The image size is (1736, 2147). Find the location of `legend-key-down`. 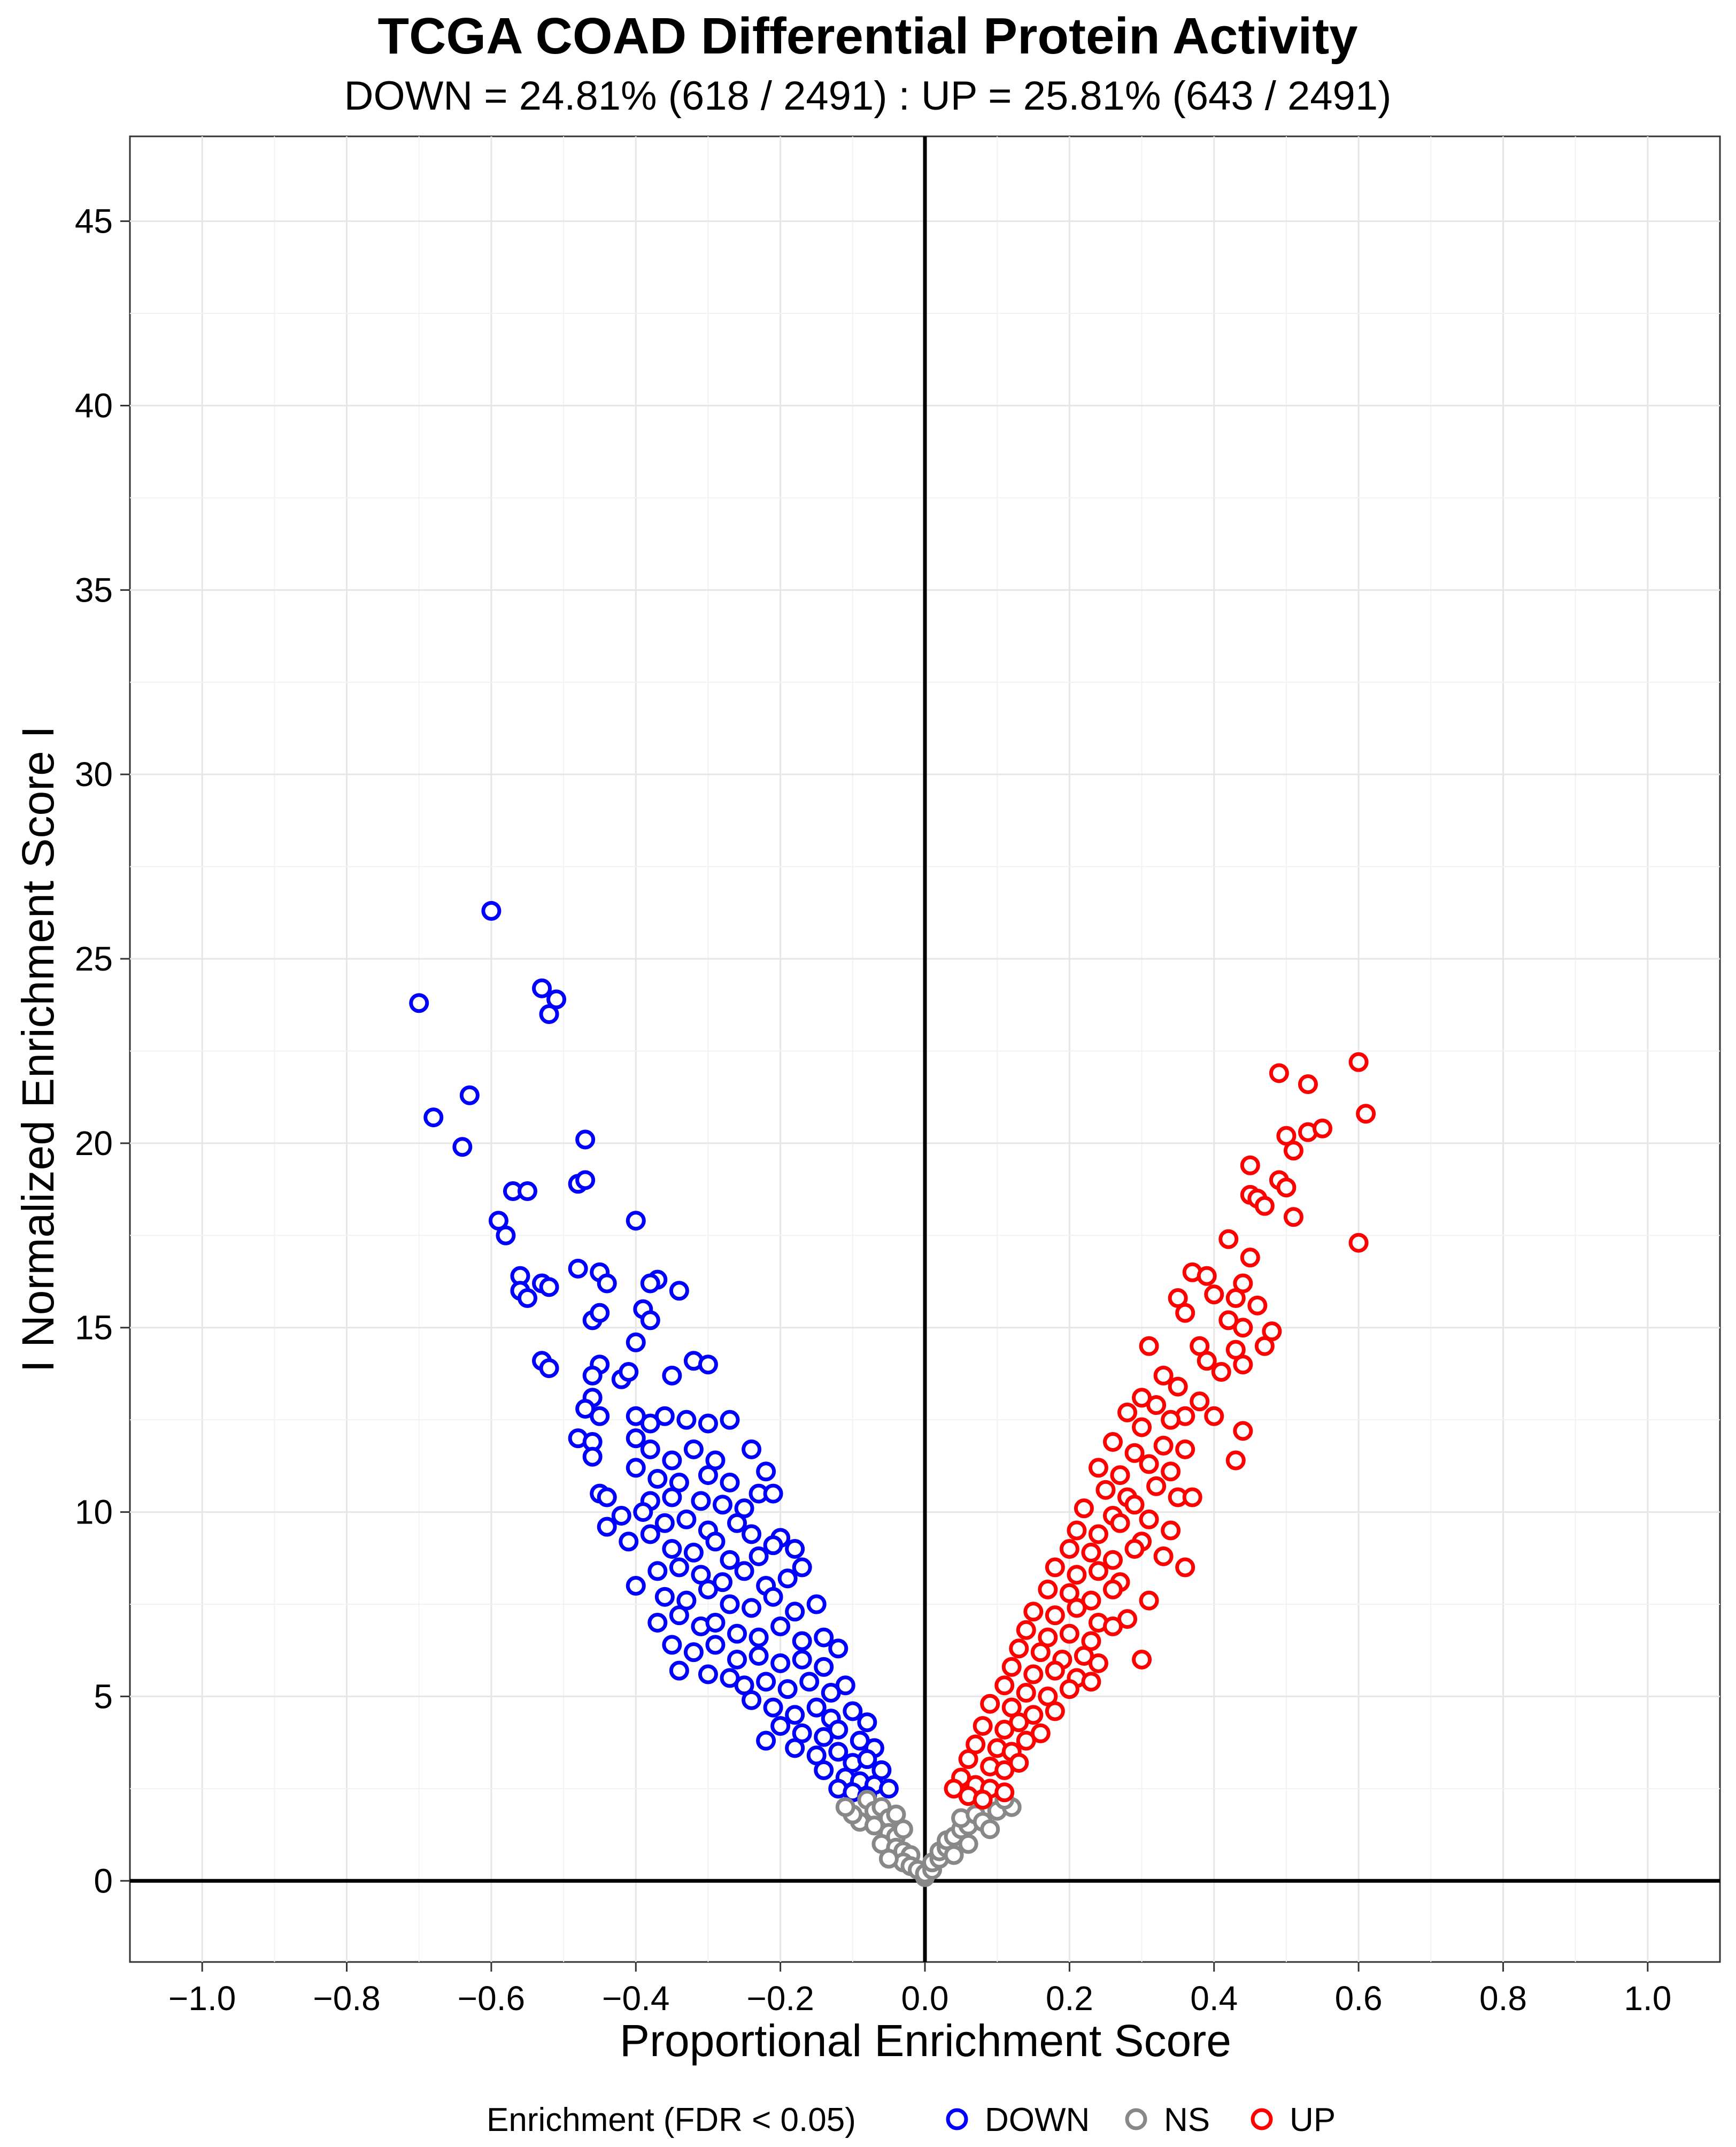

legend-key-down is located at coordinates (957, 2119).